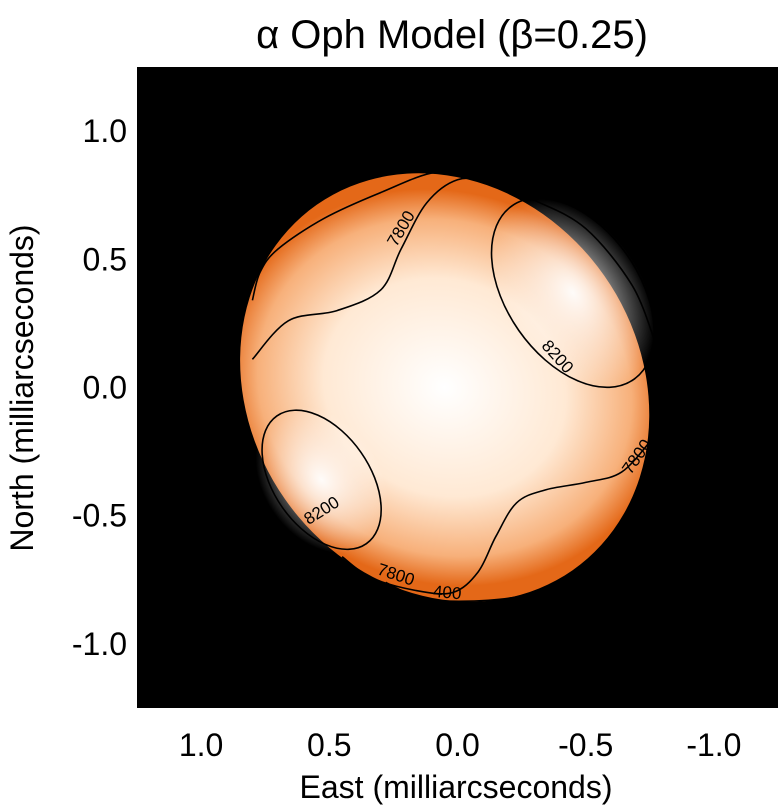  What do you see at coordinates (105, 259) in the screenshot?
I see `y-tick-label: 0.5` at bounding box center [105, 259].